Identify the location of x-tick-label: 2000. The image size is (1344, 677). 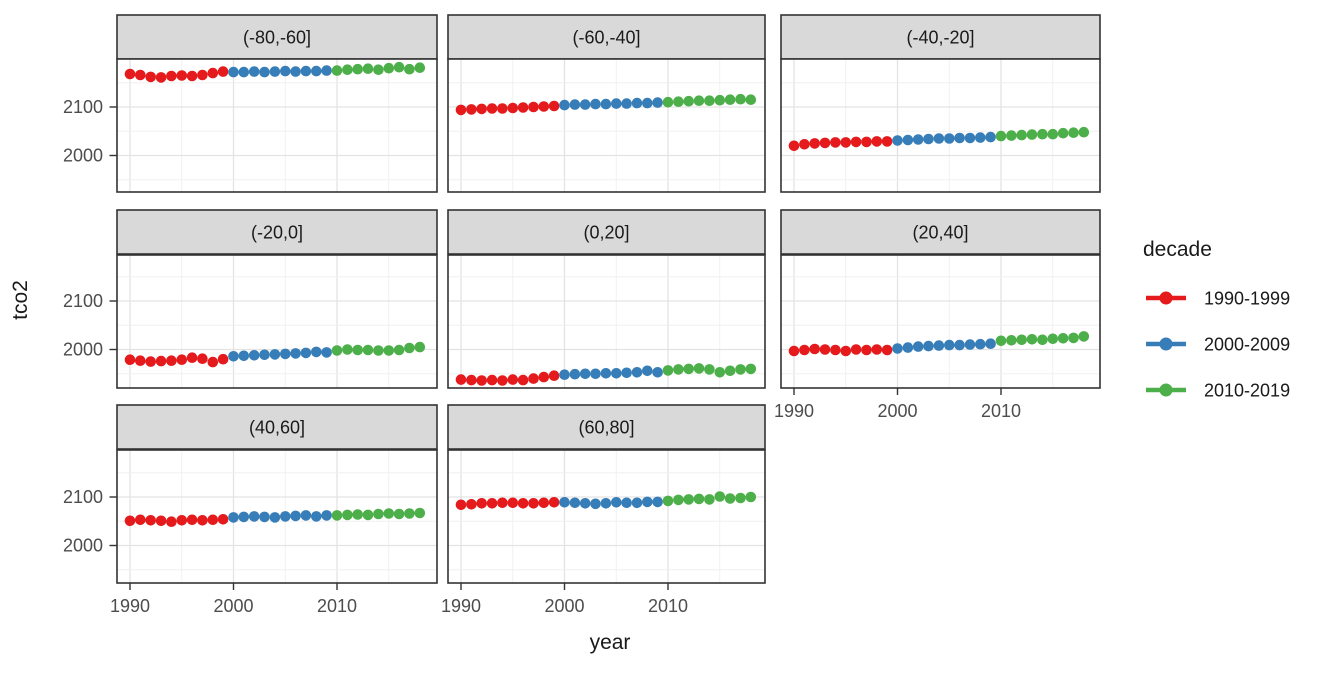
(233, 606).